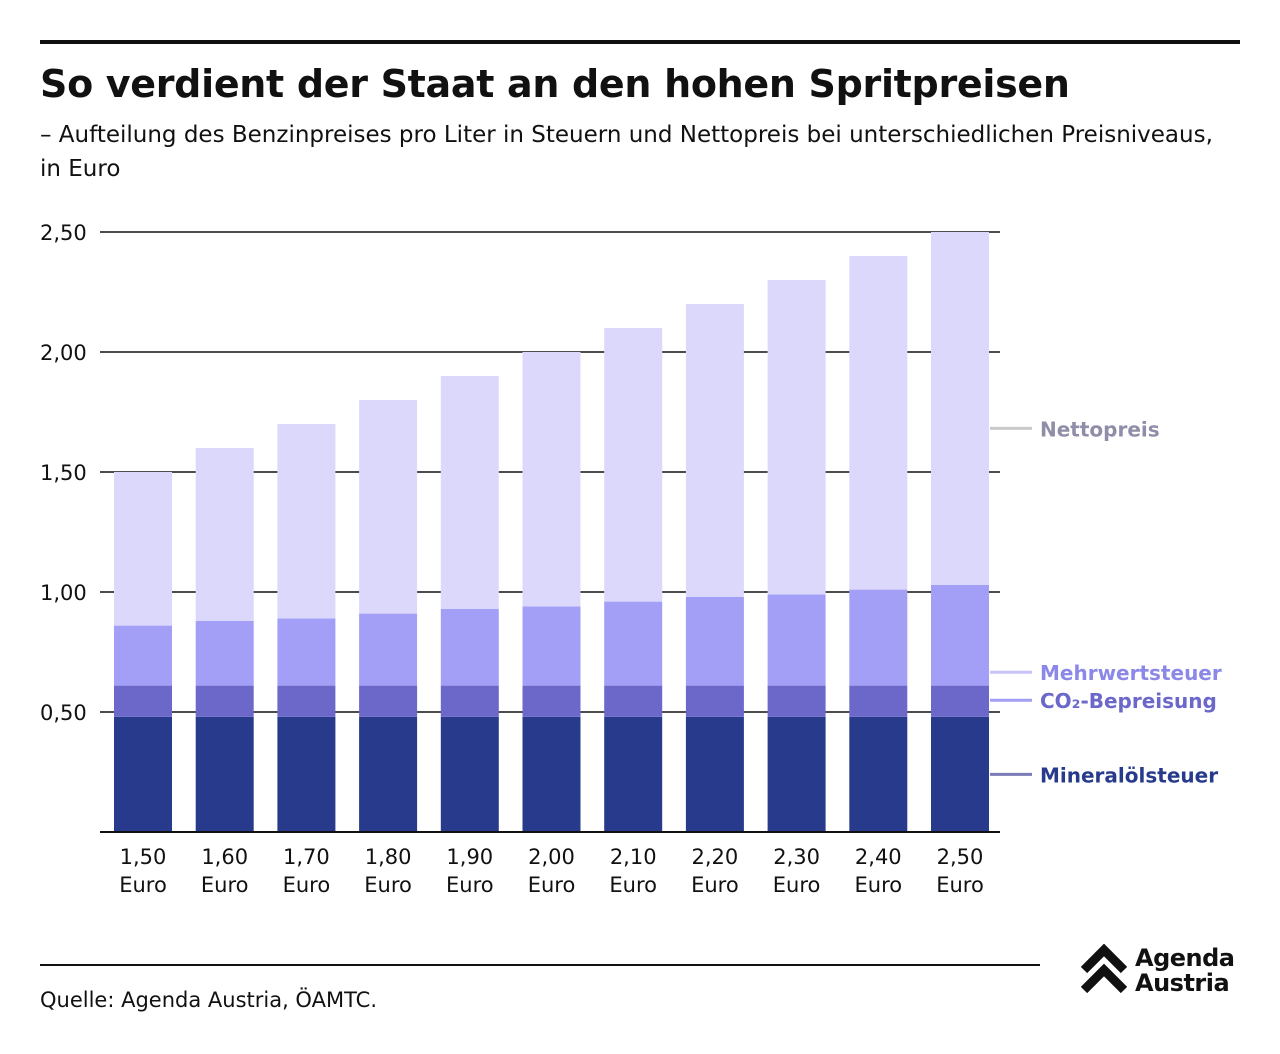  I want to click on x-tick-label: 2,50, so click(960, 857).